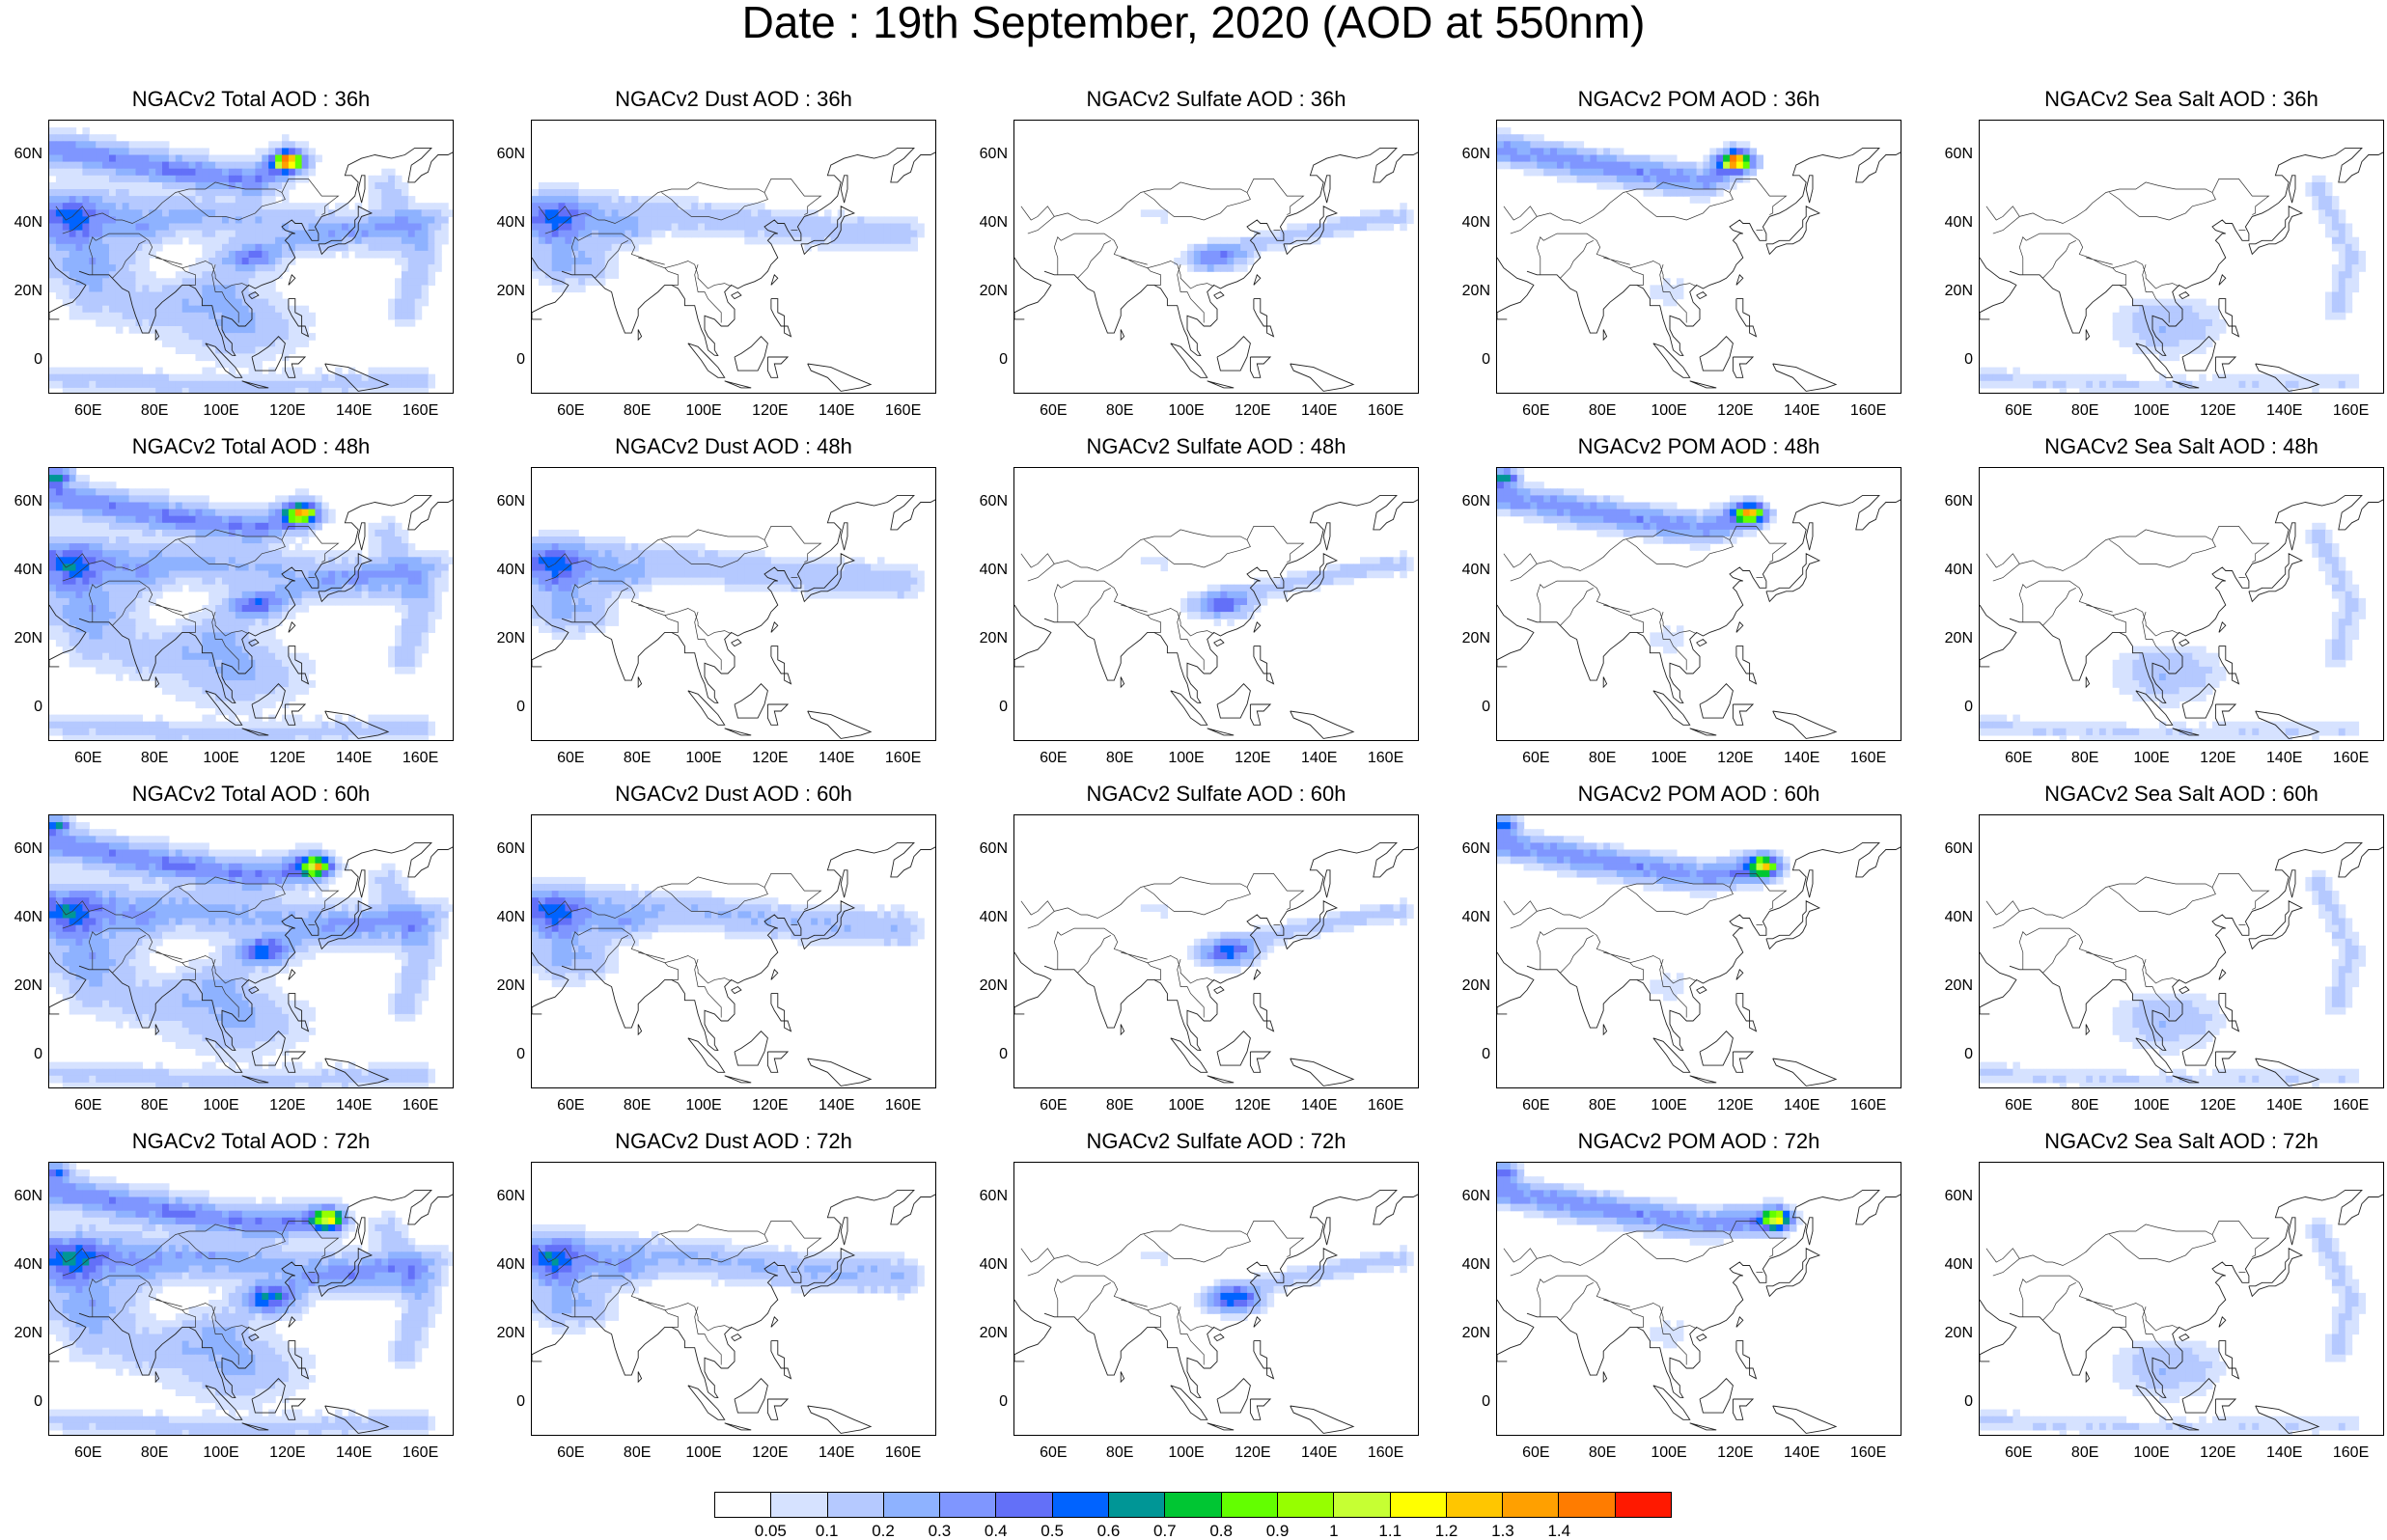 This screenshot has width=2387, height=1540. I want to click on lon-tick-label: 100E, so click(1186, 758).